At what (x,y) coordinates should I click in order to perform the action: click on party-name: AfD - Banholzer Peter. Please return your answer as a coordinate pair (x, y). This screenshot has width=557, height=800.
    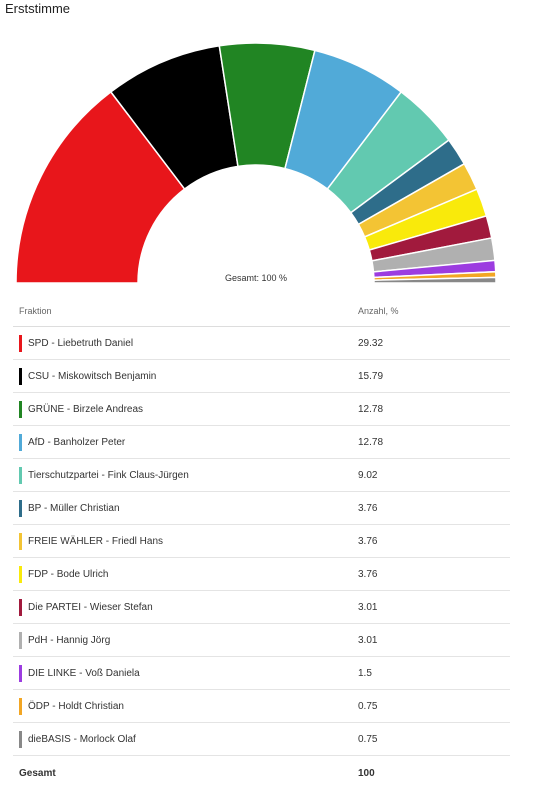
    Looking at the image, I should click on (77, 442).